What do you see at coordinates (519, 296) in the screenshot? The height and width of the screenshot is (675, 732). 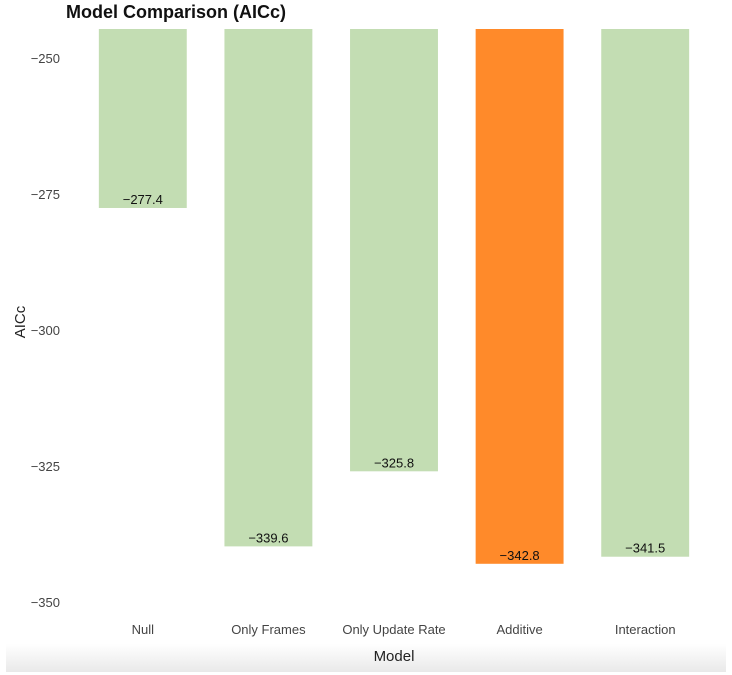 I see `bar-additive` at bounding box center [519, 296].